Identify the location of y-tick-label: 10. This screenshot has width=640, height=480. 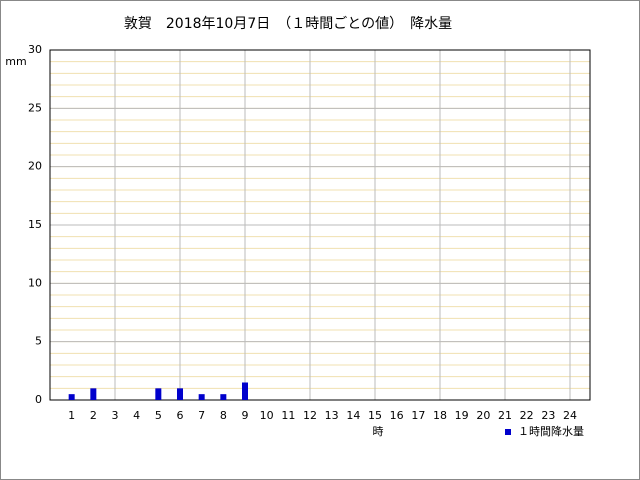
(35, 282).